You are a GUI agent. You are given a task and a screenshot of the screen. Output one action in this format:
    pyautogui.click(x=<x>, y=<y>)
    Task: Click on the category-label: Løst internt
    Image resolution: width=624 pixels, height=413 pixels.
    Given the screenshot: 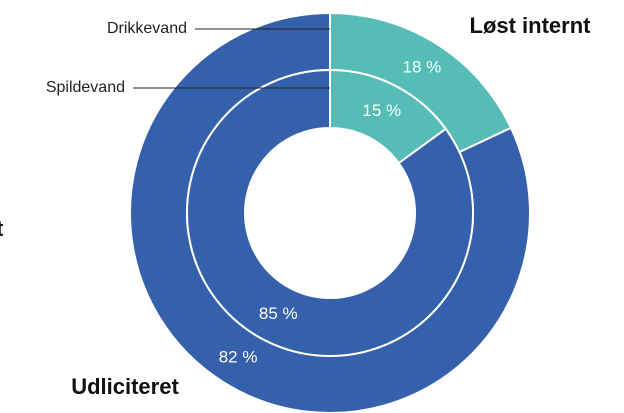 What is the action you would take?
    pyautogui.click(x=531, y=25)
    